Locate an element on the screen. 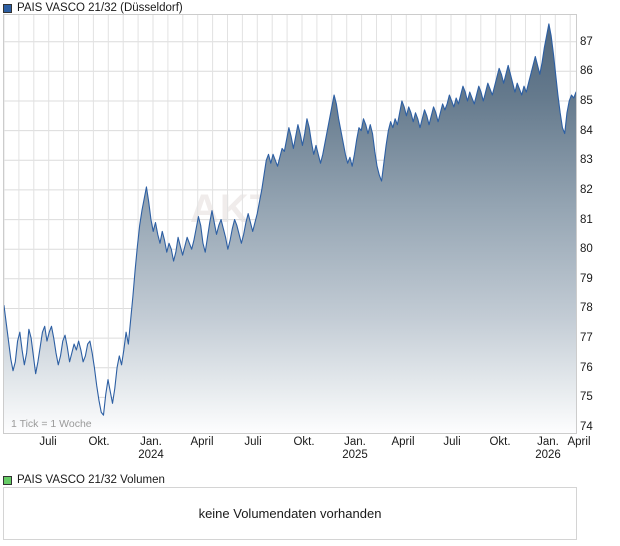 The width and height of the screenshot is (620, 546). y-axis-tick-label: 87 is located at coordinates (586, 41).